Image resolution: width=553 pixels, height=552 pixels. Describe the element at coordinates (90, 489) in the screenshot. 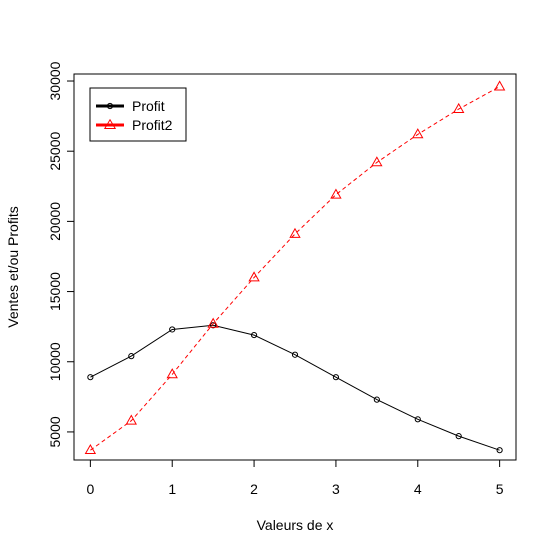

I see `x-tick-label: 0` at that location.